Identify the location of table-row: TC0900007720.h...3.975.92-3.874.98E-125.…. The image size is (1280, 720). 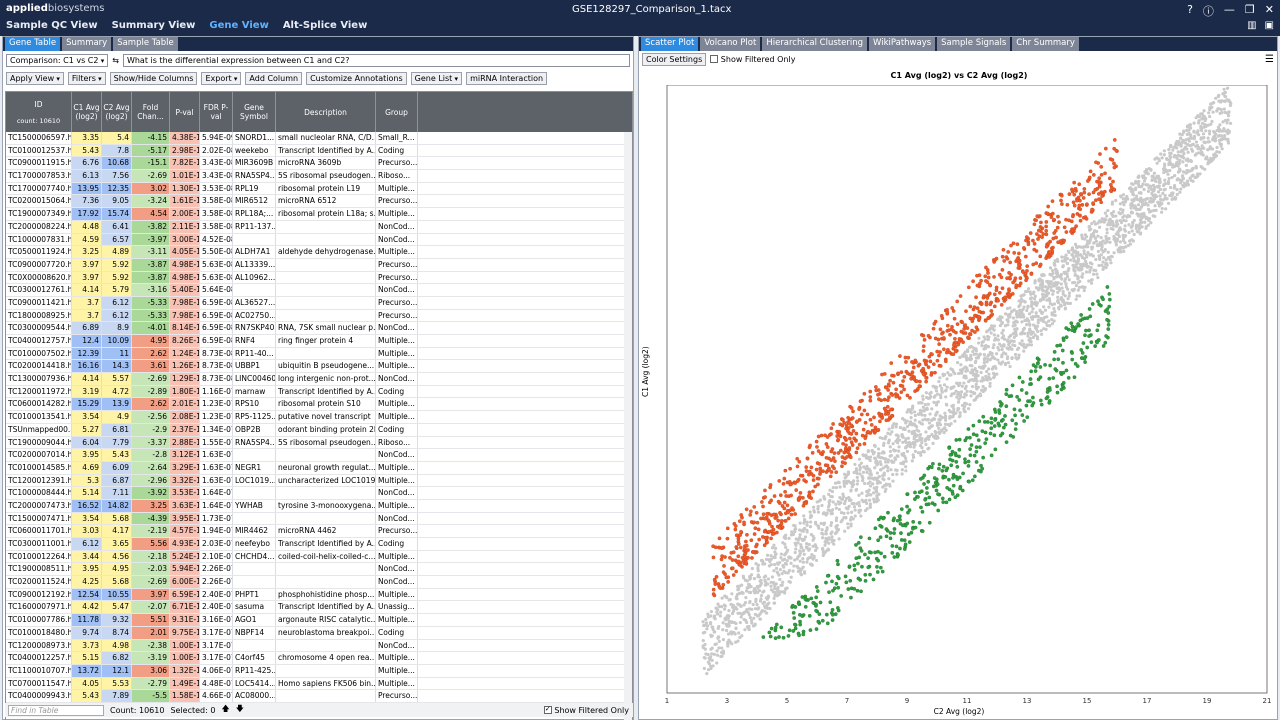
(319, 265).